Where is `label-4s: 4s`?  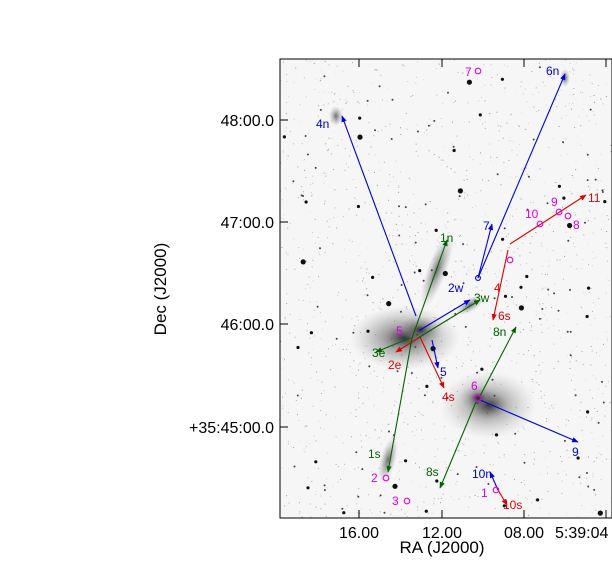 label-4s: 4s is located at coordinates (448, 397).